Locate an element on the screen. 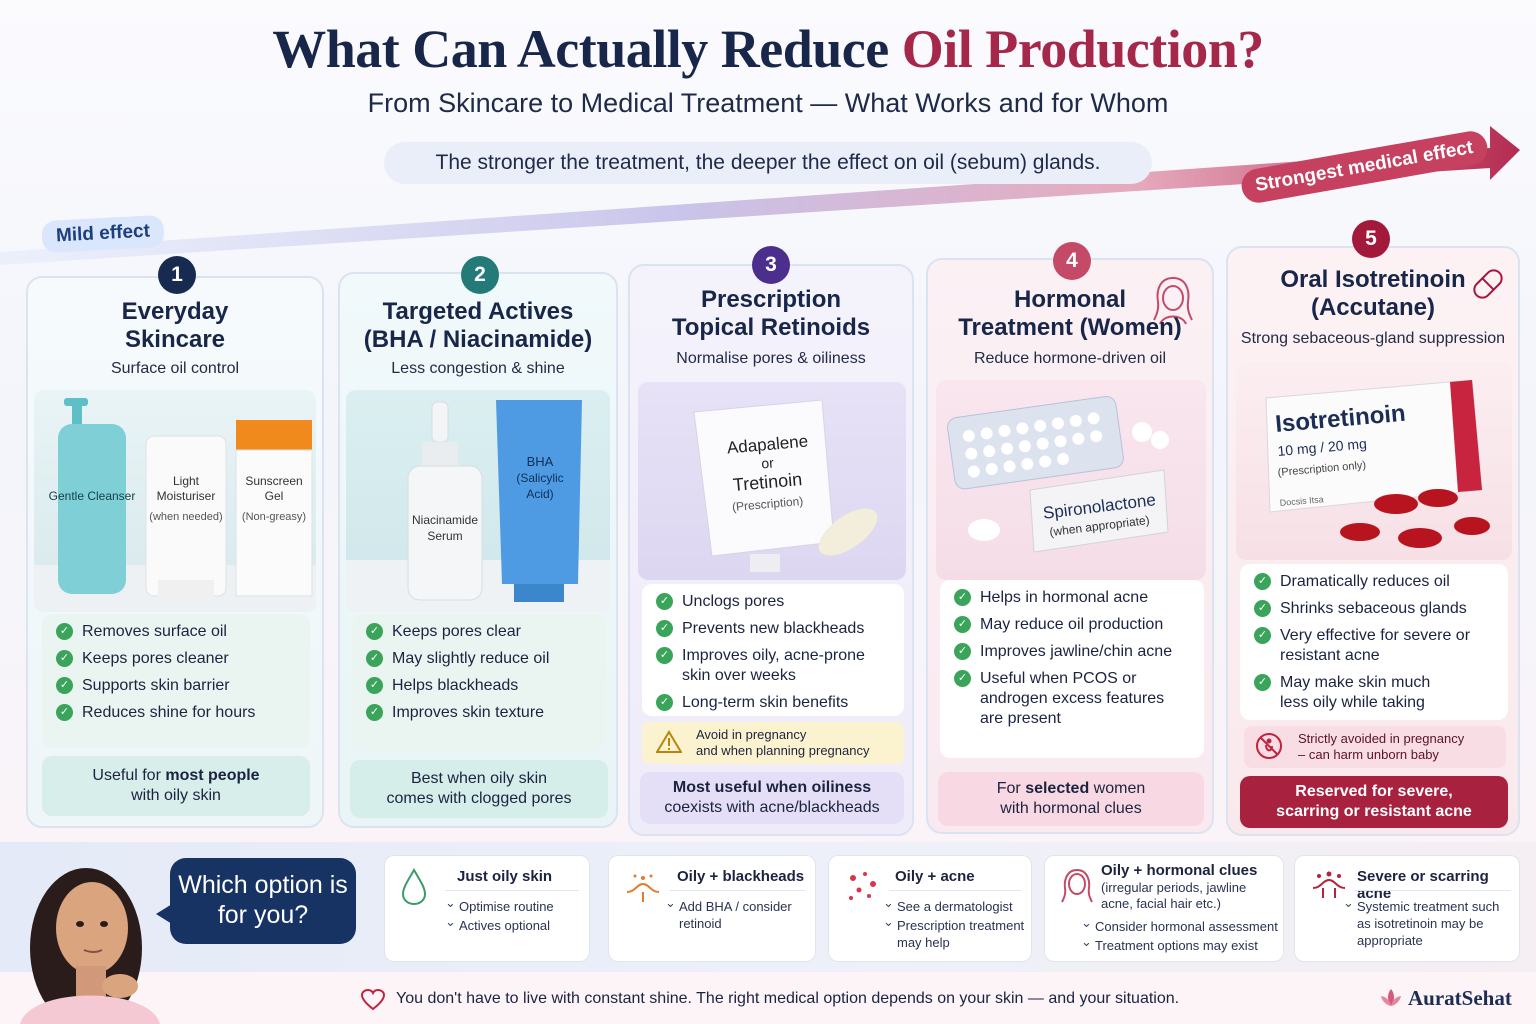 The height and width of the screenshot is (1024, 1536). benefit-item: ✓ May reduce oil production is located at coordinates (1072, 625).